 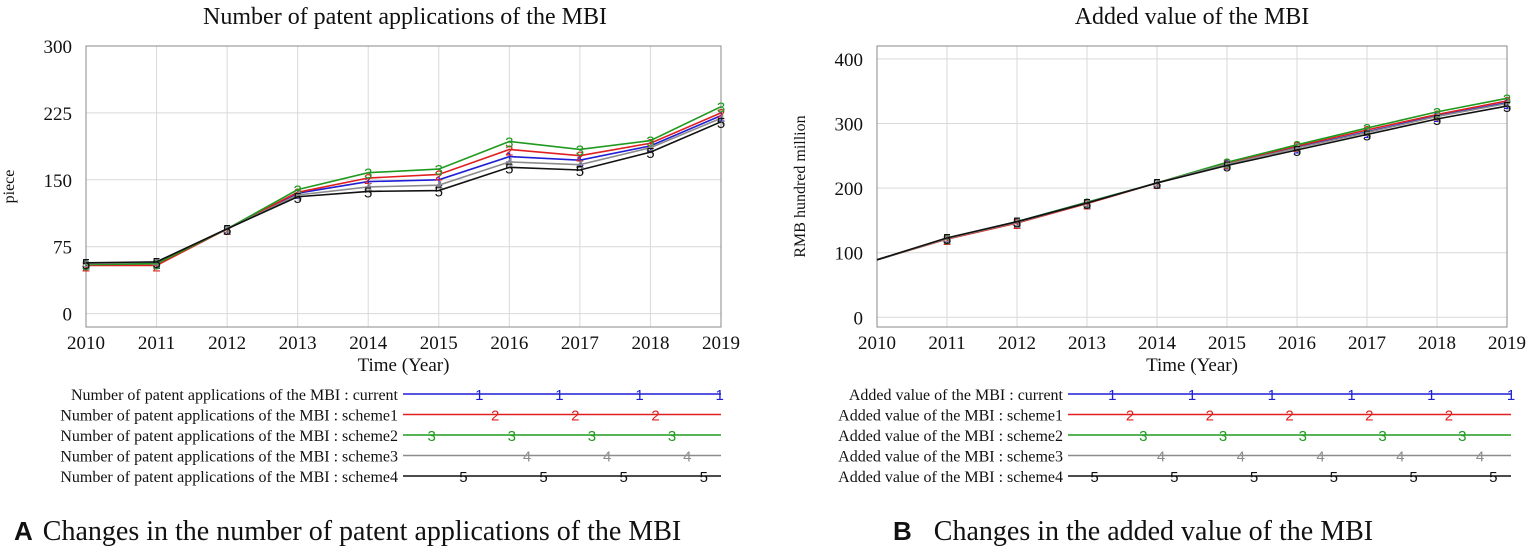 I want to click on x-tick-label: 2013, so click(x=298, y=343).